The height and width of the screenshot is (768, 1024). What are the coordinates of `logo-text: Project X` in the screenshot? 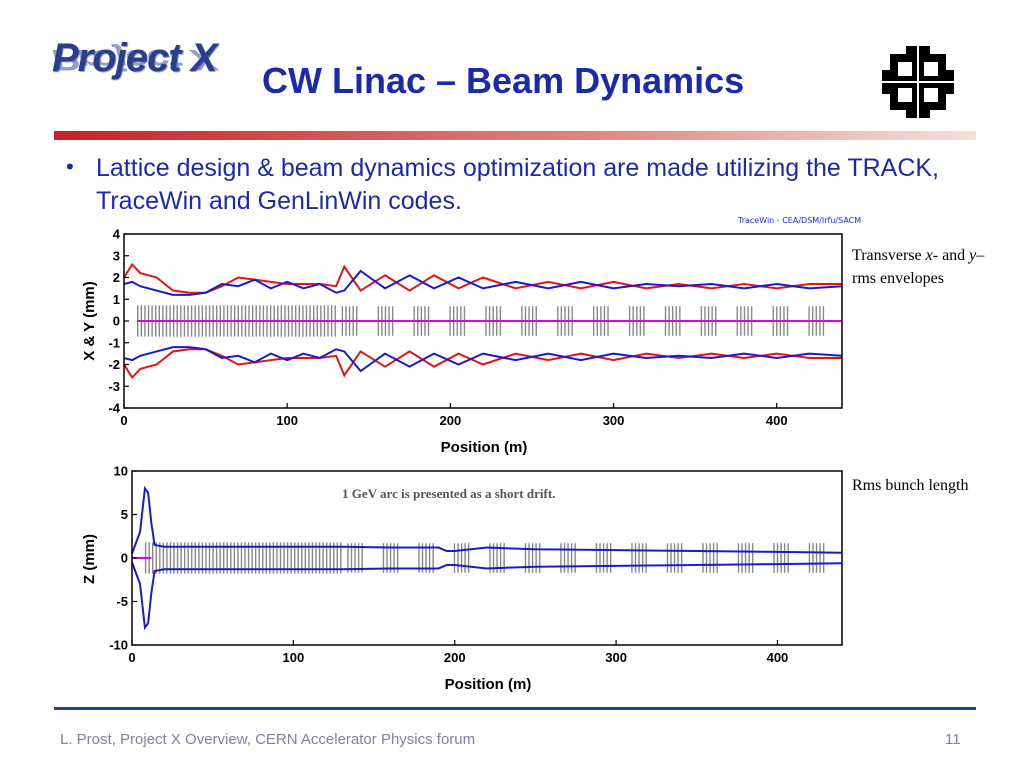 It's located at (134, 58).